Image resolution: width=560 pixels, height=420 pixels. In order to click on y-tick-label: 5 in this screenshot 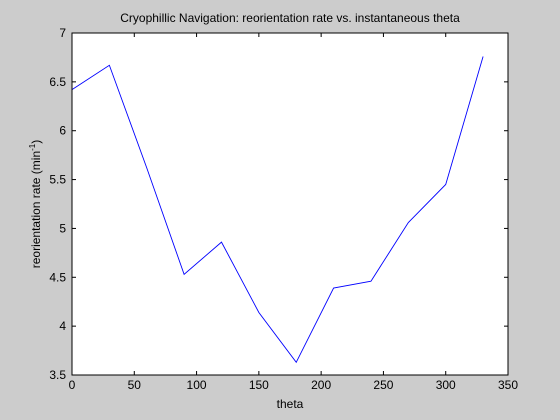, I will do `click(62, 228)`.